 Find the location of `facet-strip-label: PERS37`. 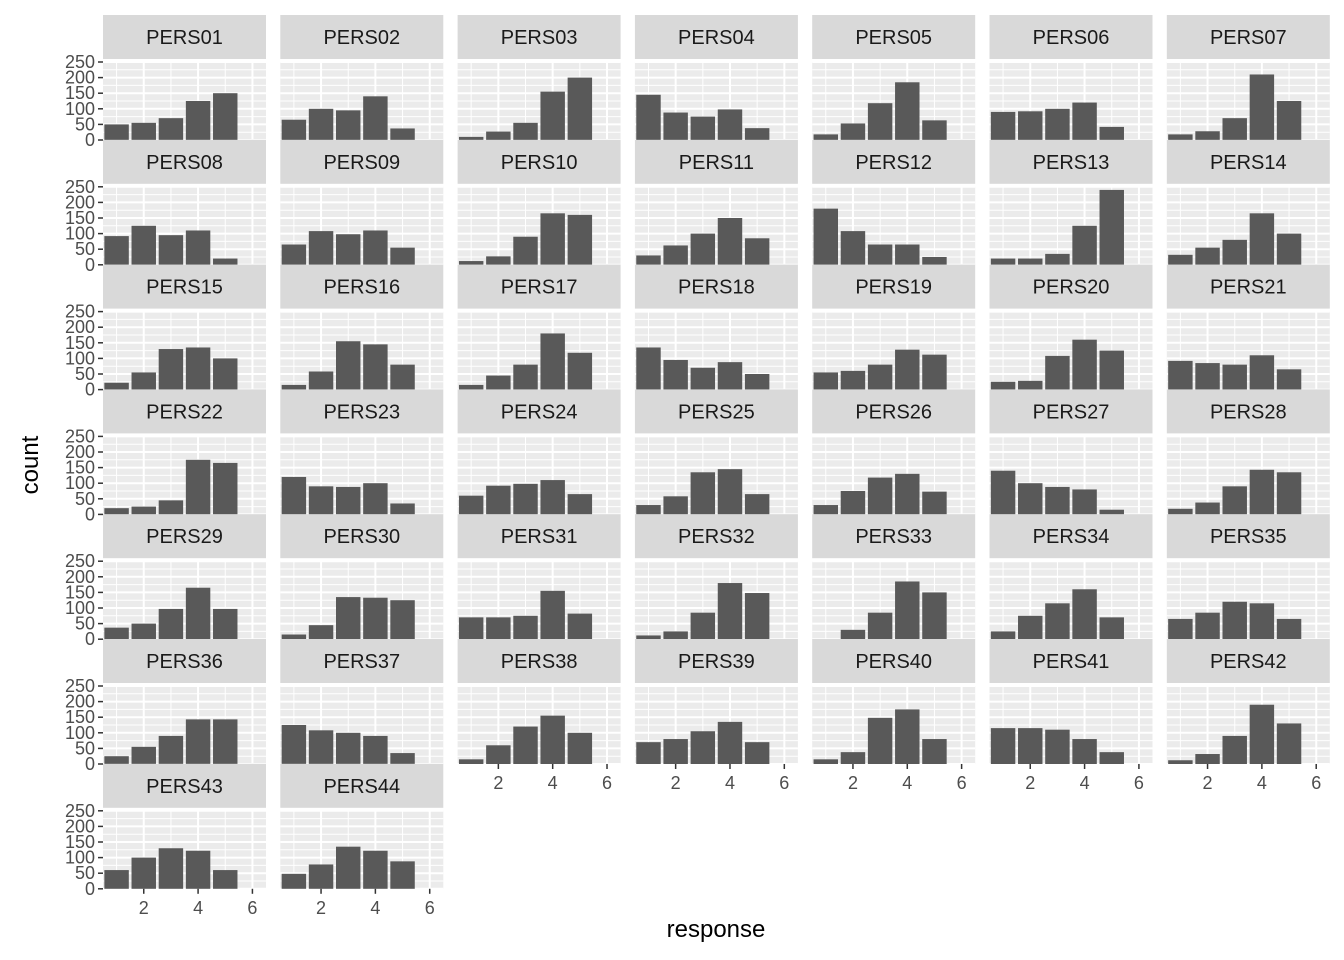

facet-strip-label: PERS37 is located at coordinates (361, 662).